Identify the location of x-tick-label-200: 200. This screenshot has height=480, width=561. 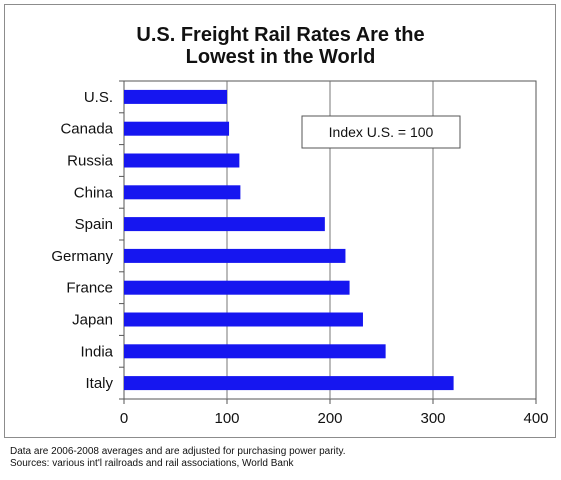
(329, 418).